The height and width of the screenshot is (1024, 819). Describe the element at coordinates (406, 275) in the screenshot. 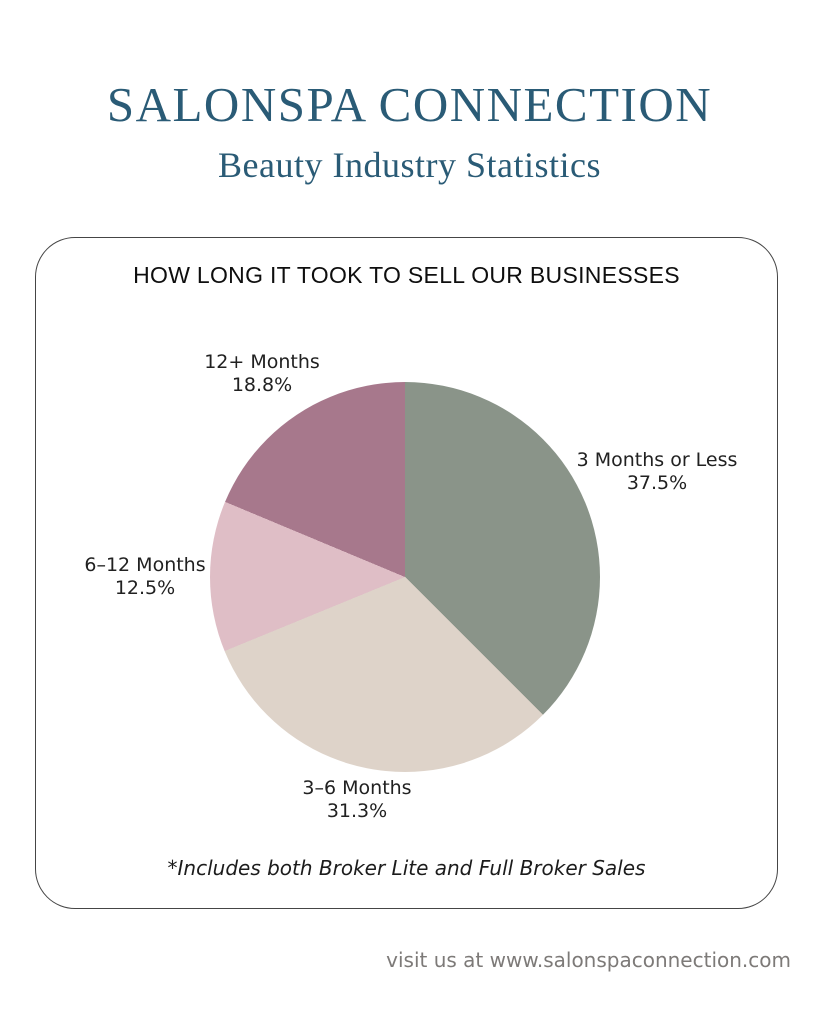

I see `chart-title: HOW LONG IT TOOK TO SELL OUR BUSINESSES` at that location.